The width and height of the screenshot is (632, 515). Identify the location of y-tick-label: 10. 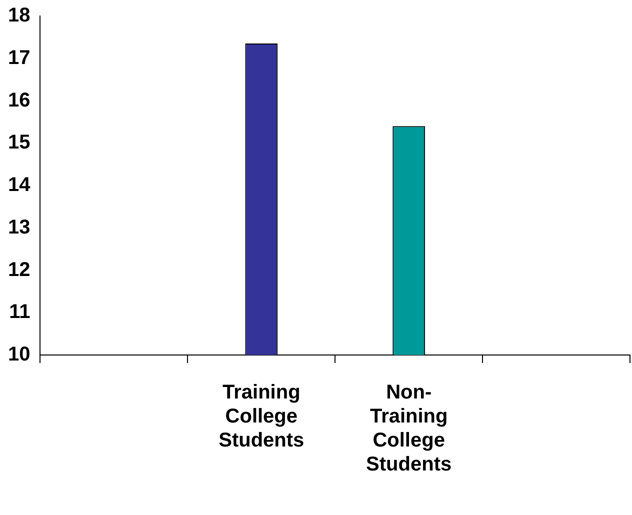
(19, 355).